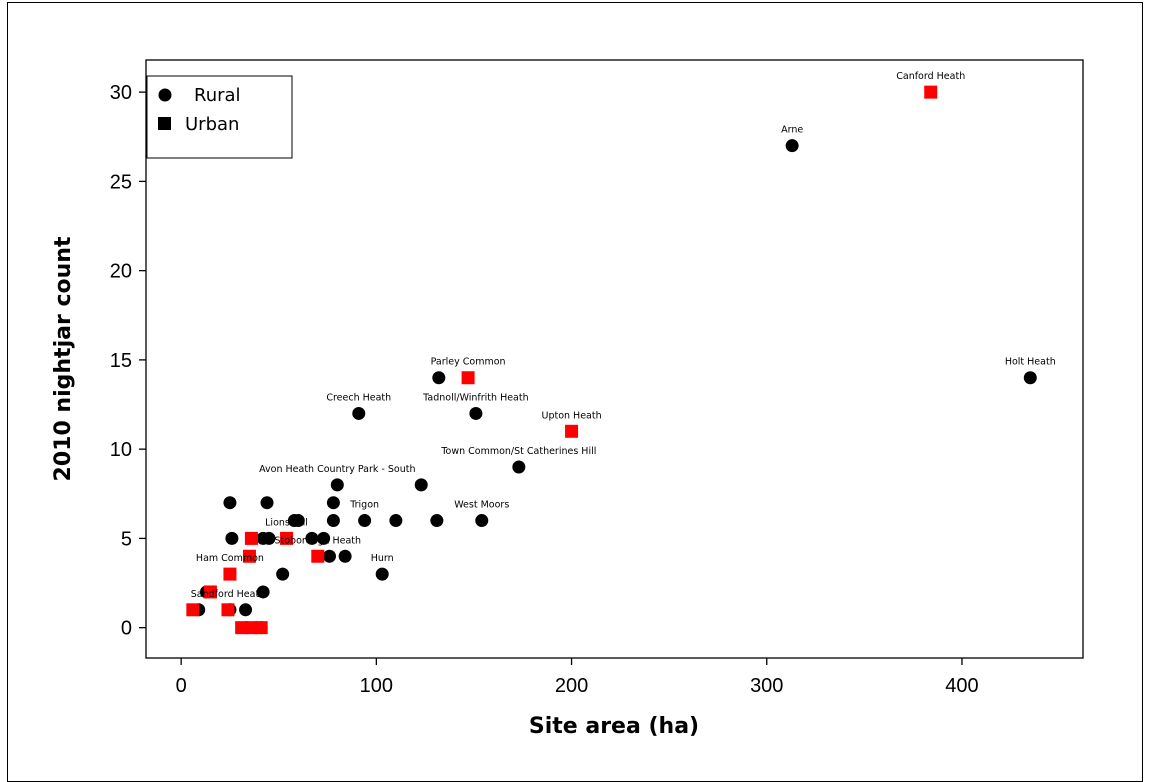 This screenshot has height=782, width=1150. I want to click on point-label: Lions Hill, so click(286, 522).